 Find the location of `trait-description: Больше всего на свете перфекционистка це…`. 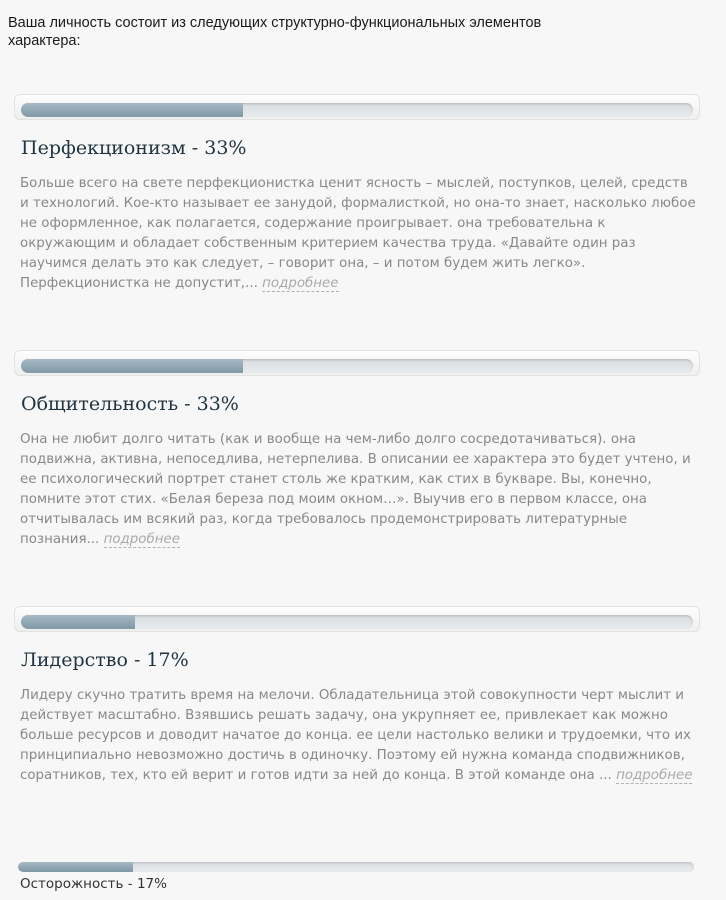

trait-description: Больше всего на свете перфекционистка це… is located at coordinates (360, 234).